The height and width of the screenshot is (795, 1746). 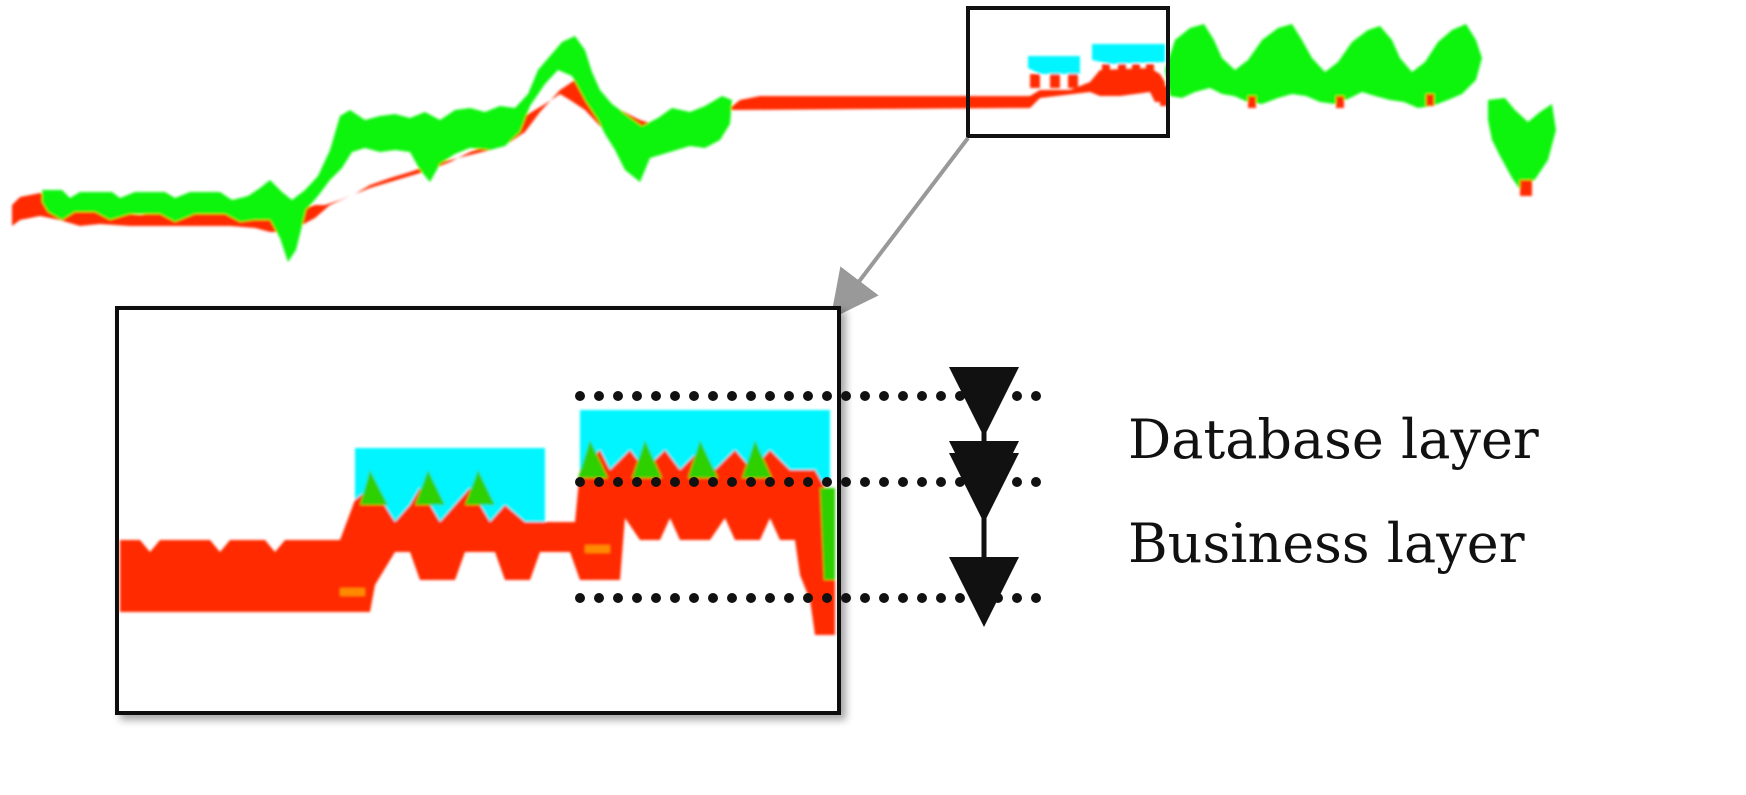 What do you see at coordinates (1096, 59) in the screenshot?
I see `overview-cyan-top` at bounding box center [1096, 59].